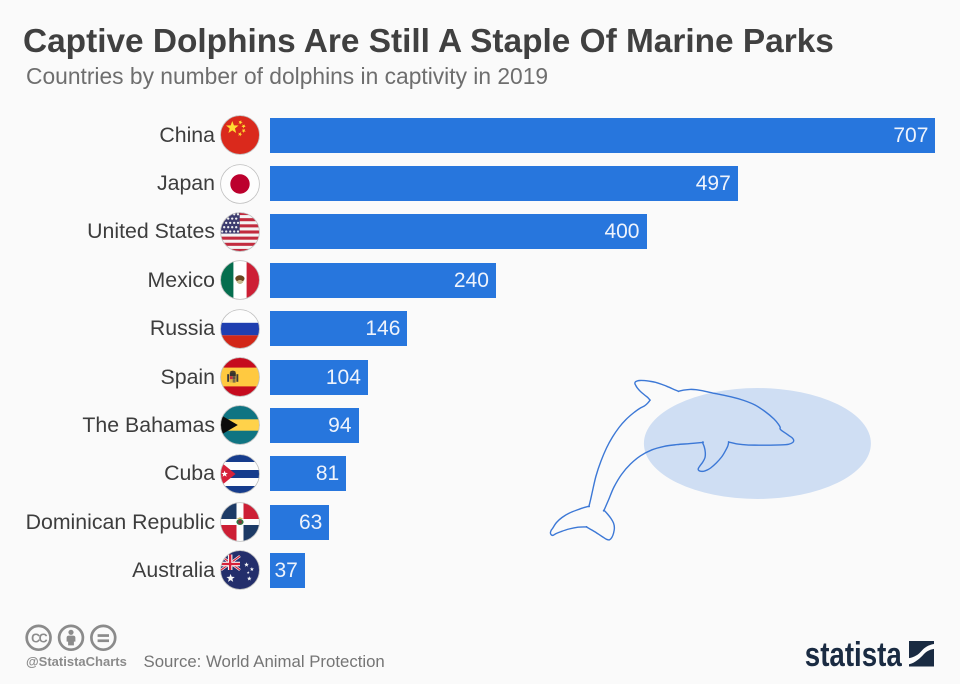 This screenshot has height=684, width=960. What do you see at coordinates (854, 653) in the screenshot?
I see `svg-text: statista` at bounding box center [854, 653].